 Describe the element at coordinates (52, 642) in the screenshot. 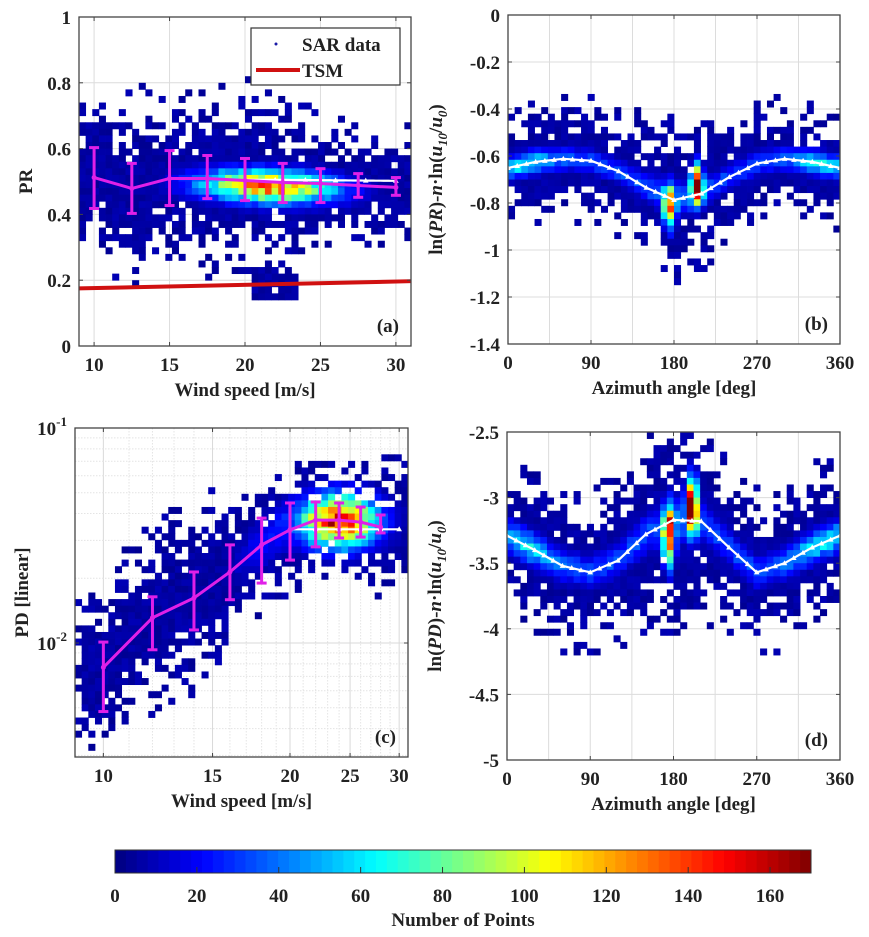

I see `y-tick-label: 10-2` at that location.